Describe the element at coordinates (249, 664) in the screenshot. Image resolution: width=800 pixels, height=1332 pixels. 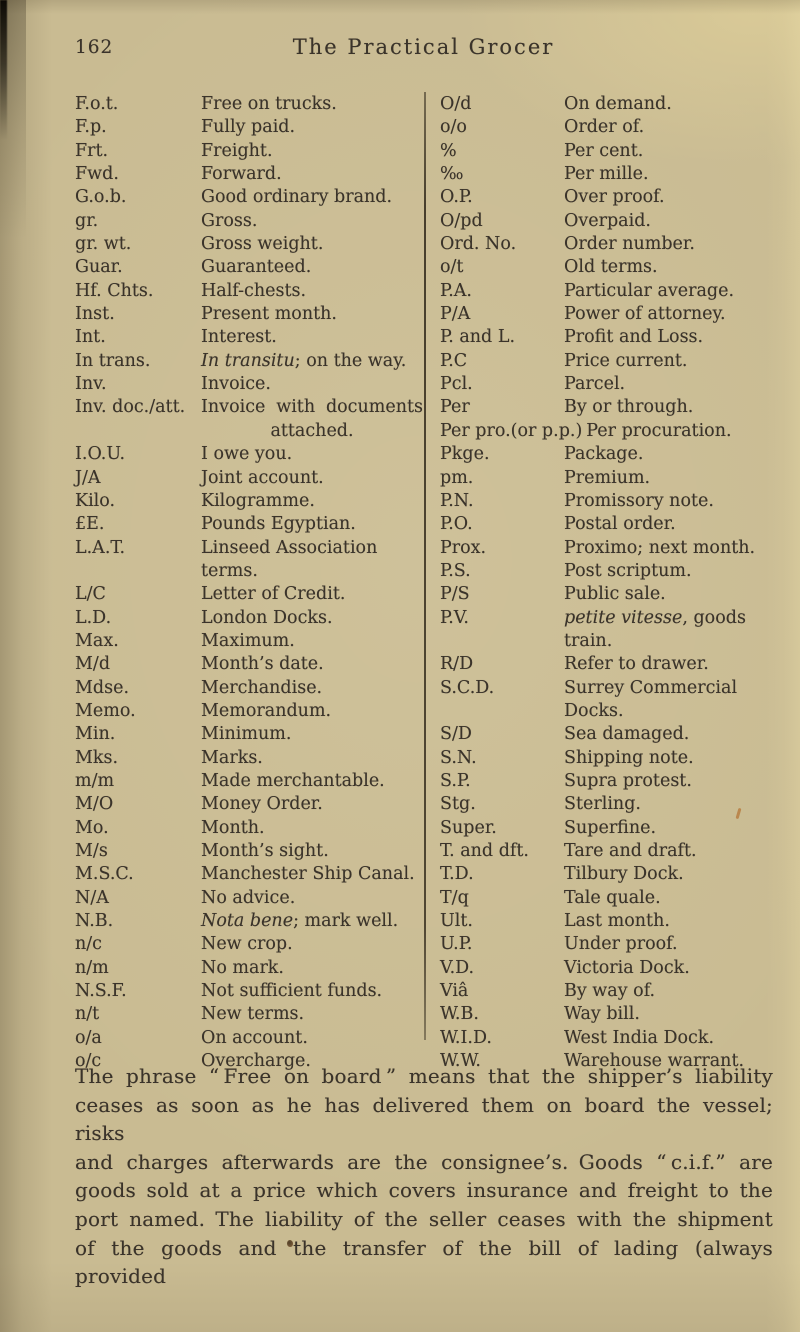
I see `abbreviation-row: M/d Month’s date.` at that location.